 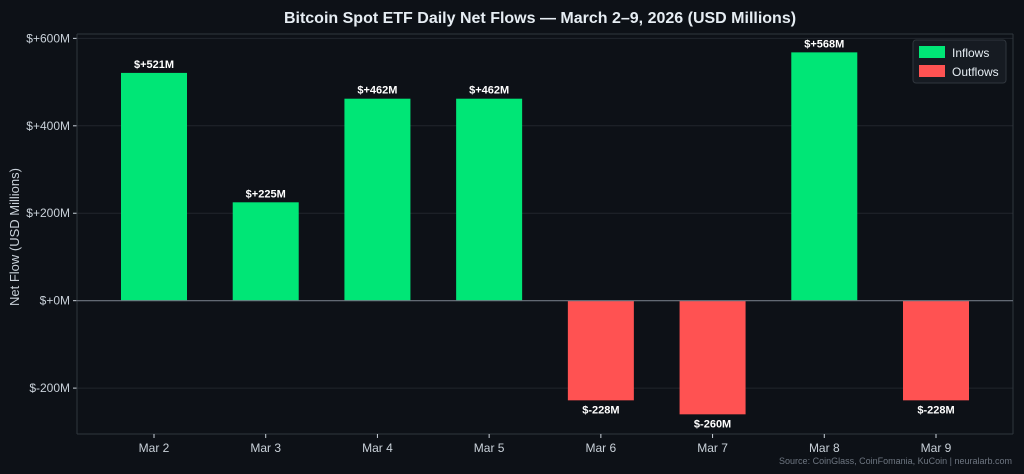 I want to click on x-tick-label: Mar 4, so click(x=377, y=448).